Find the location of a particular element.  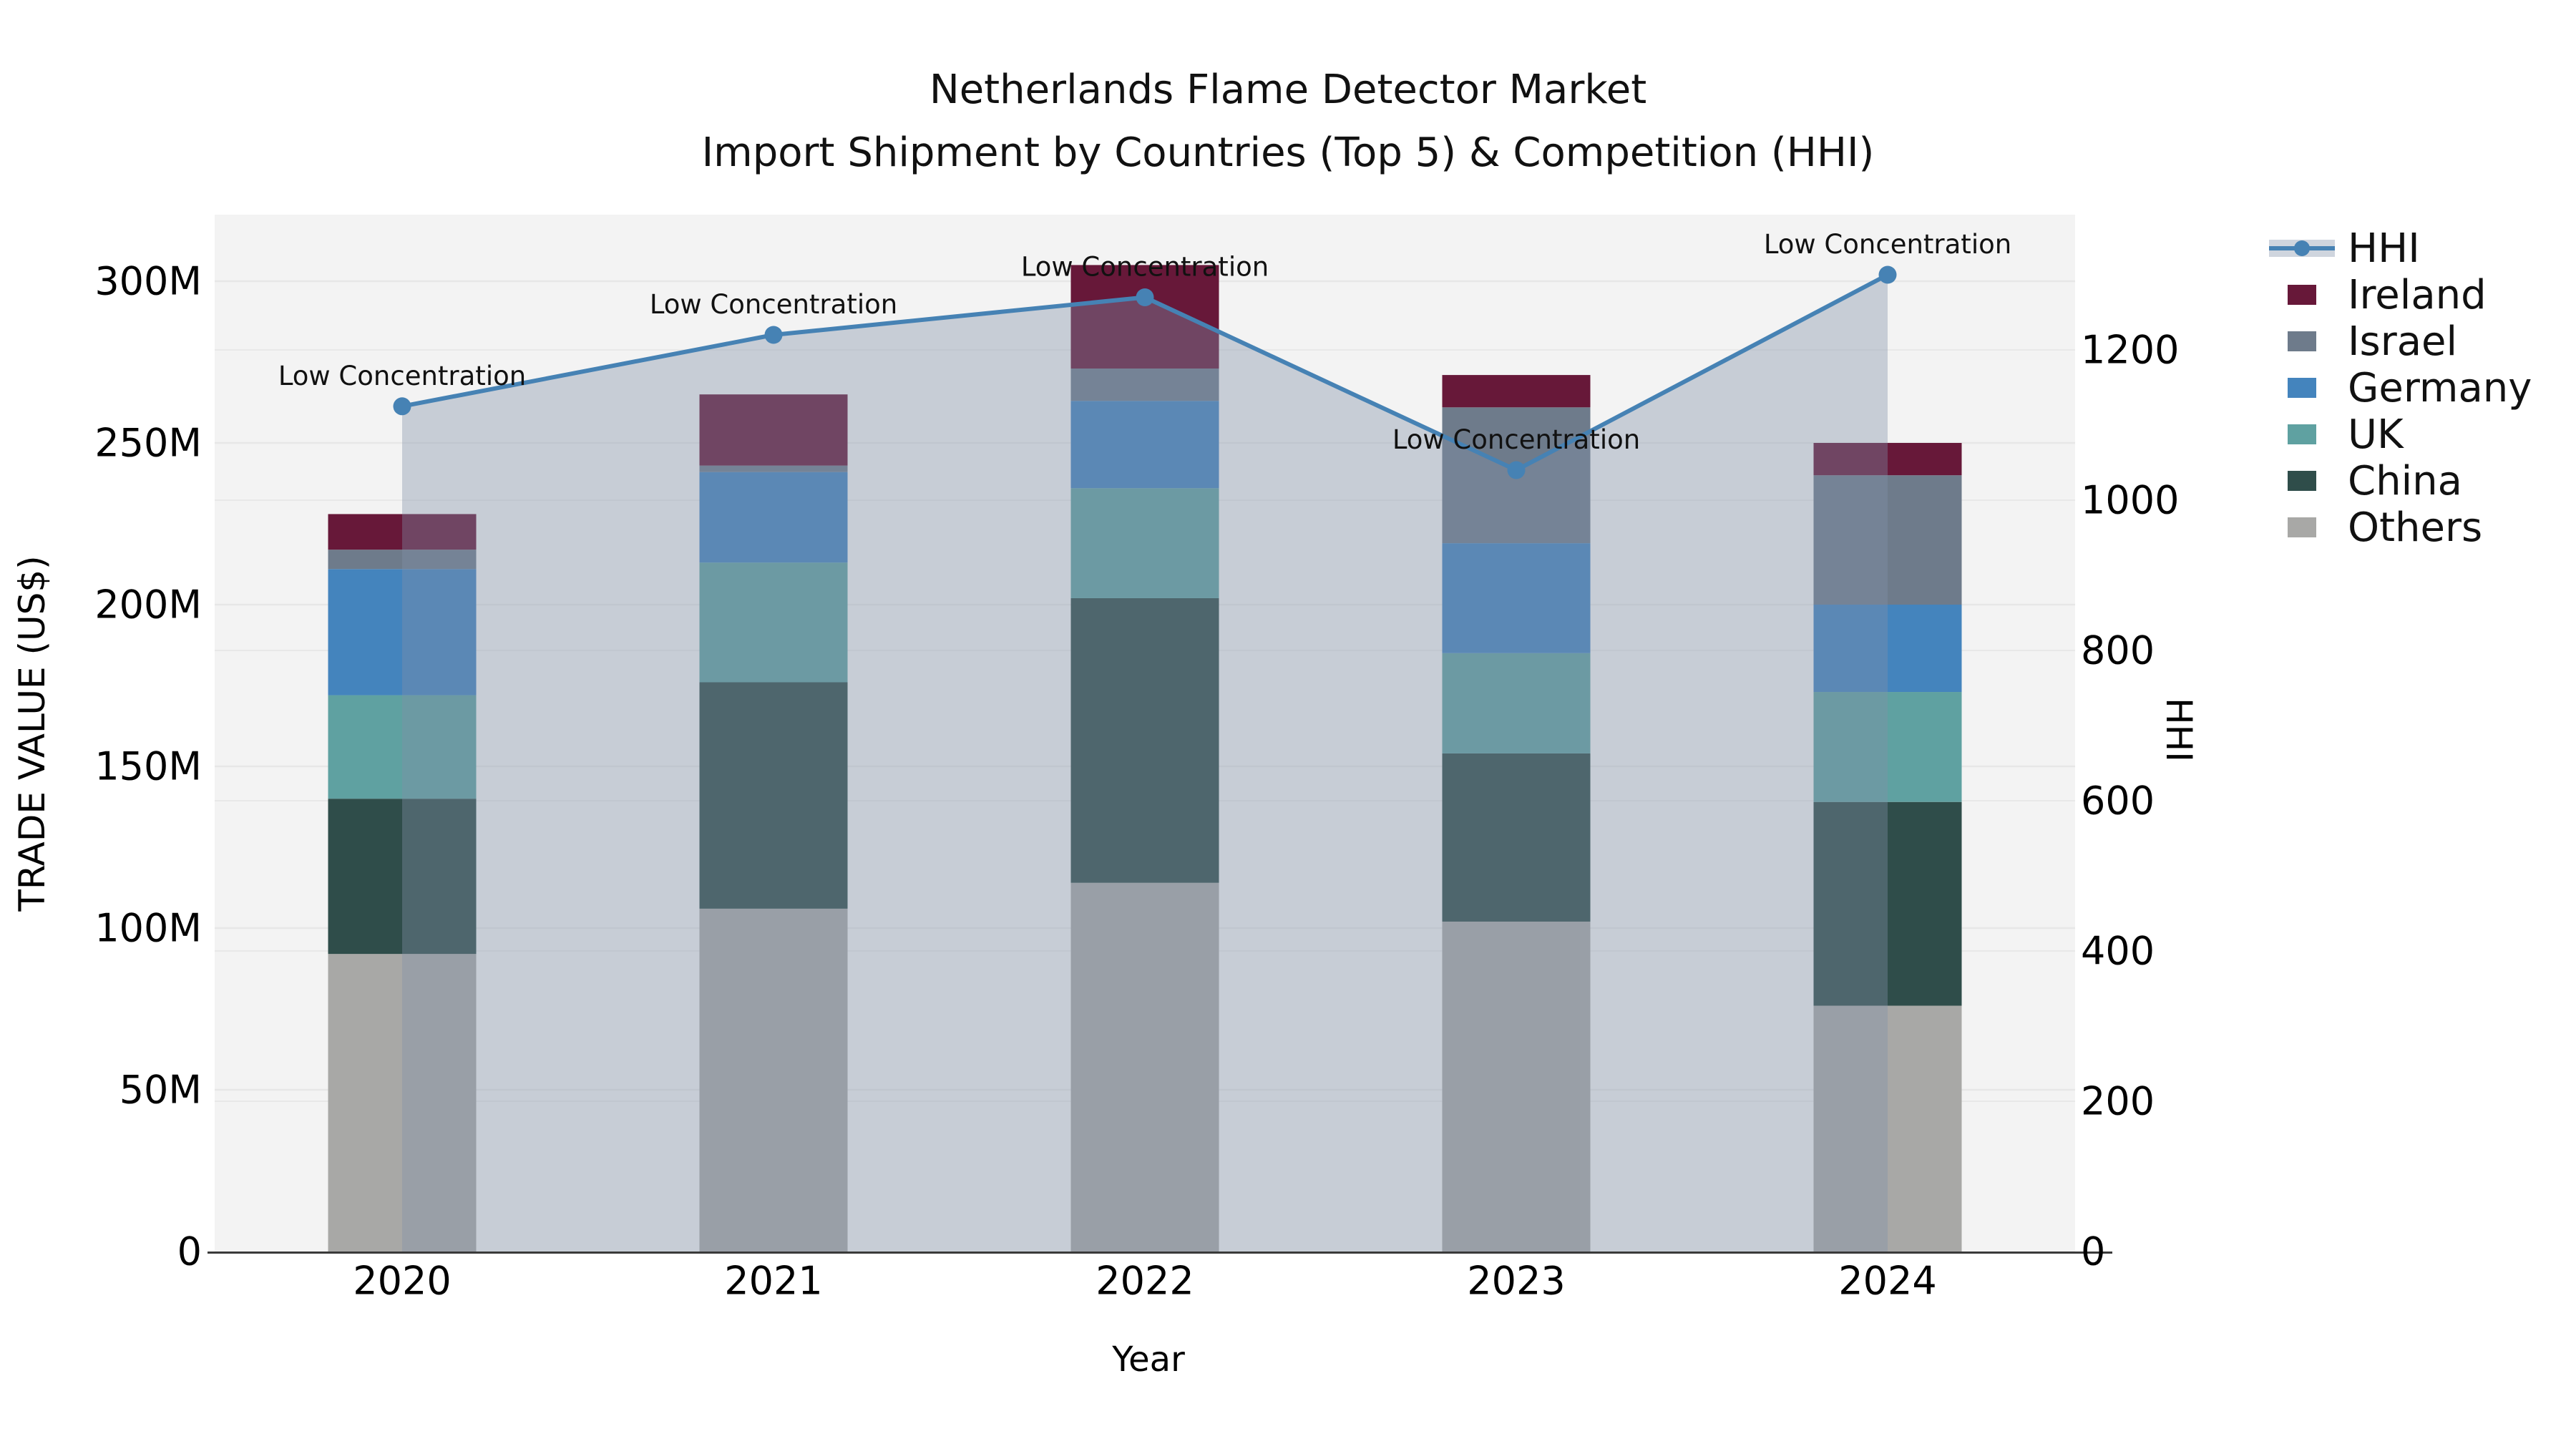

annotation-2023: Low Concentration is located at coordinates (1516, 439).